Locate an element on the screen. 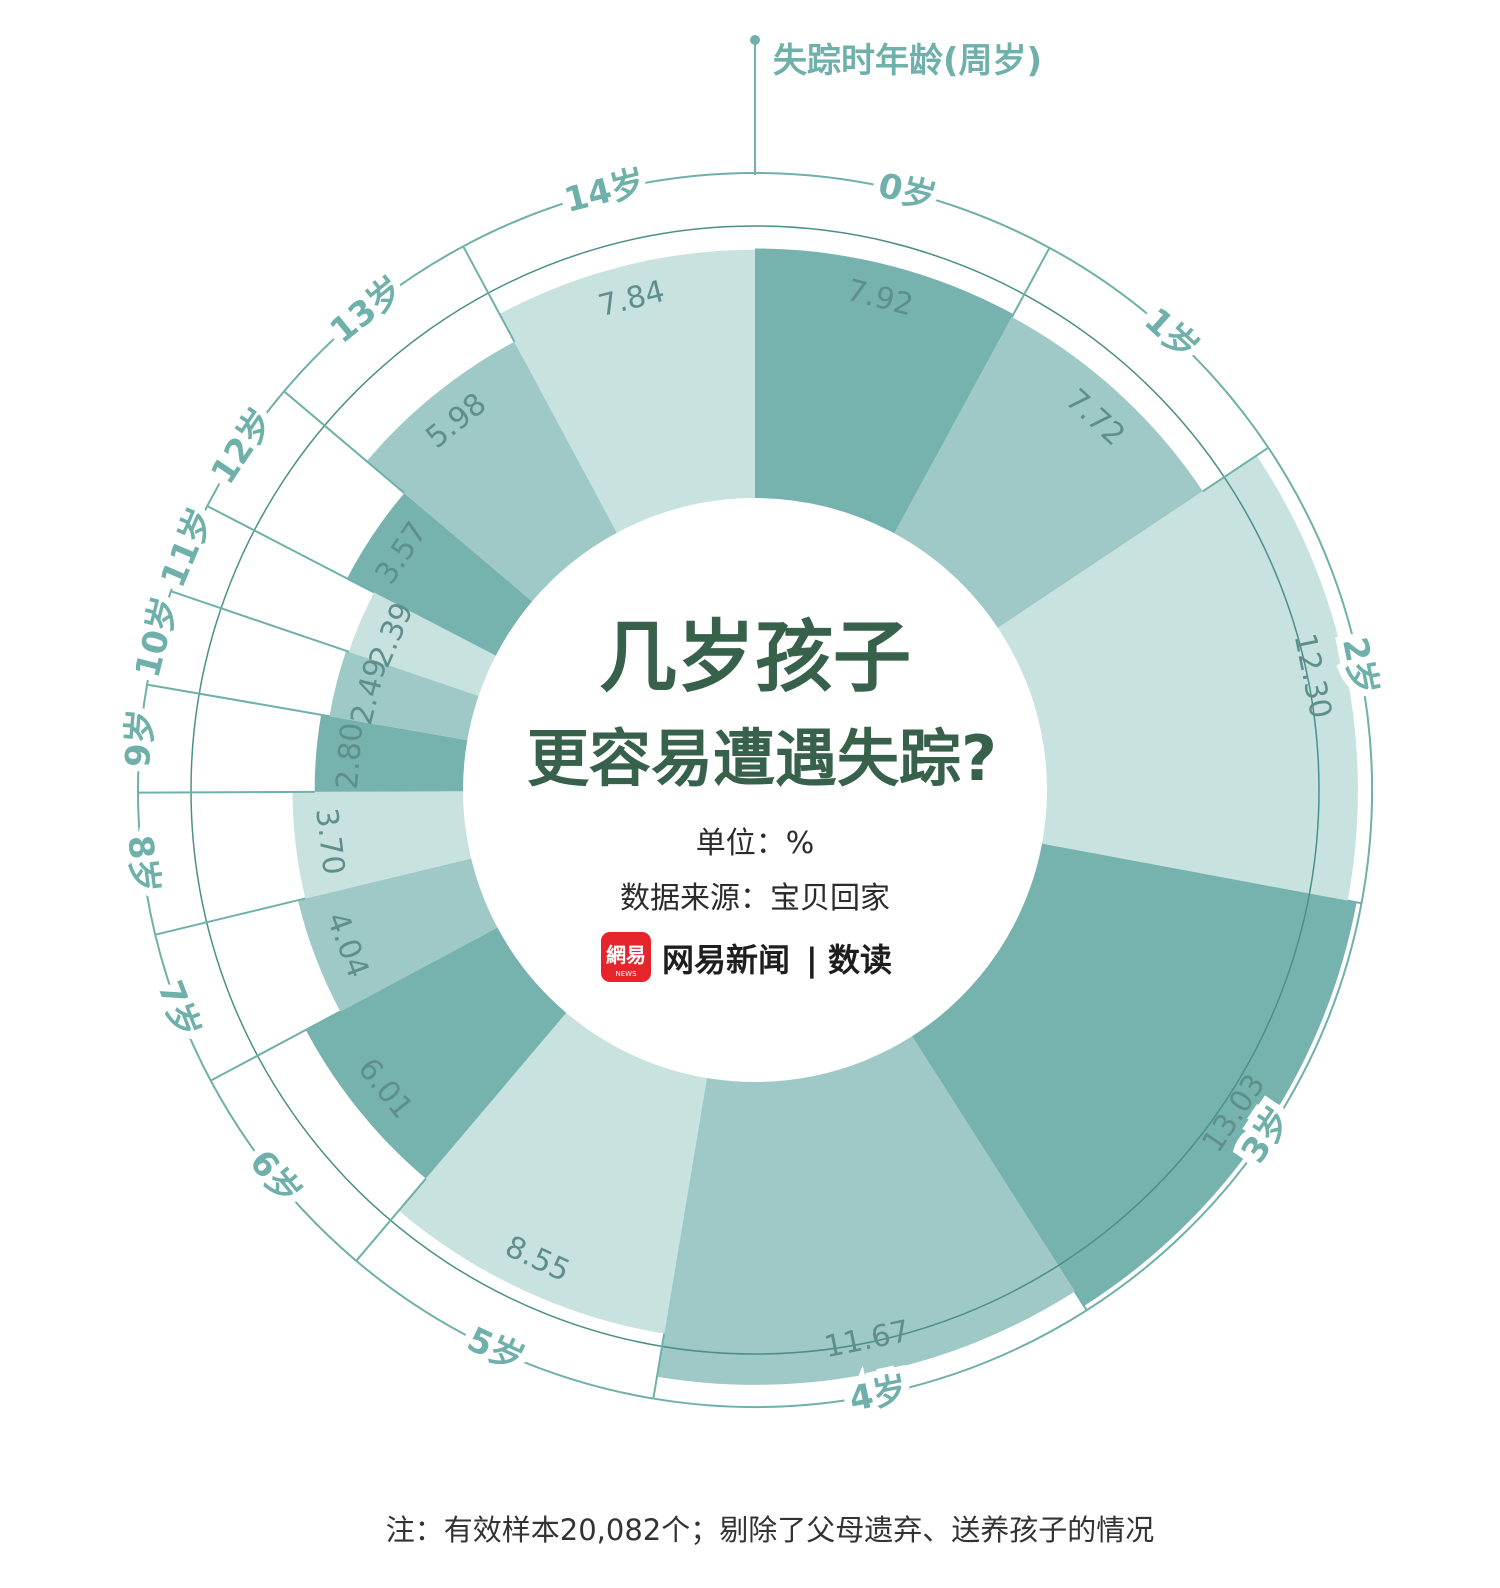 The height and width of the screenshot is (1588, 1500). age-label-8: 8岁 is located at coordinates (142, 864).